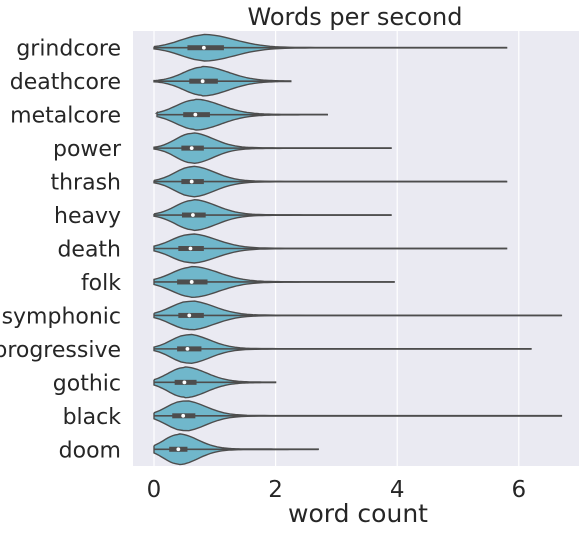  I want to click on x-tick-label: 4, so click(397, 490).